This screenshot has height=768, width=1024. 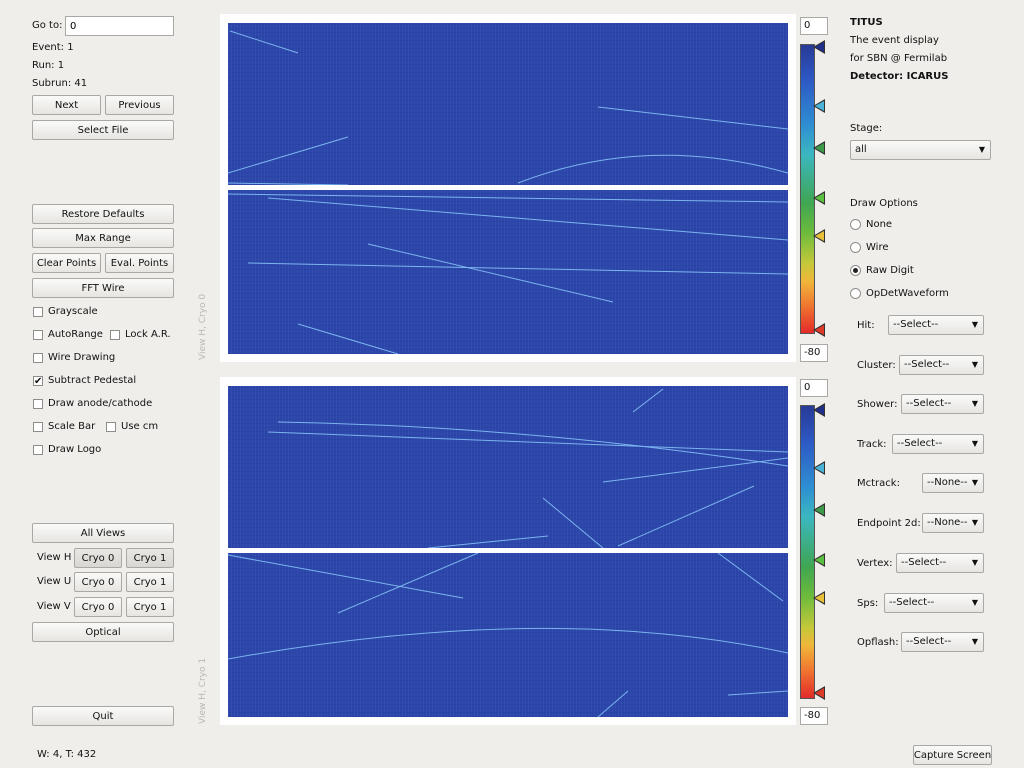 I want to click on lock-ar-checkbox, so click(x=115, y=335).